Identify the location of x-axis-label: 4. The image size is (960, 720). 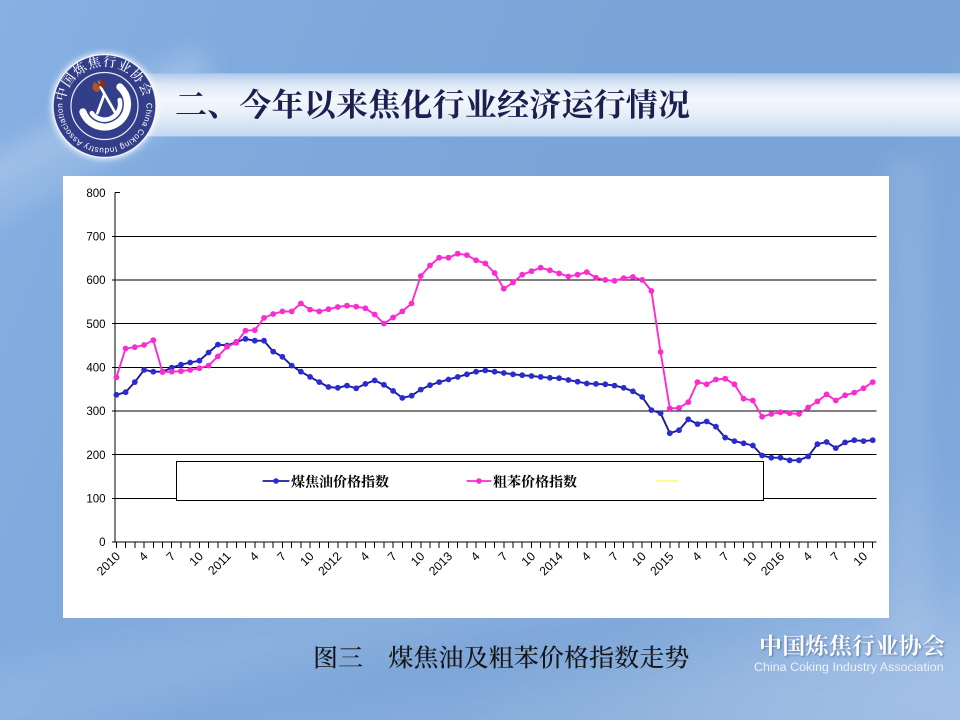
(475, 556).